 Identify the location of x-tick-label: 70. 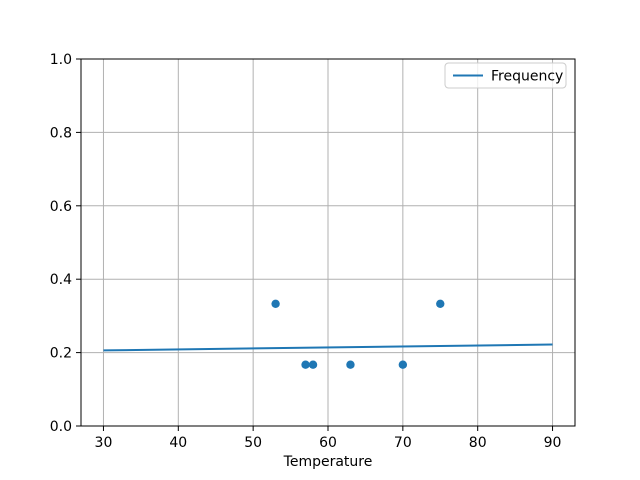
(403, 443).